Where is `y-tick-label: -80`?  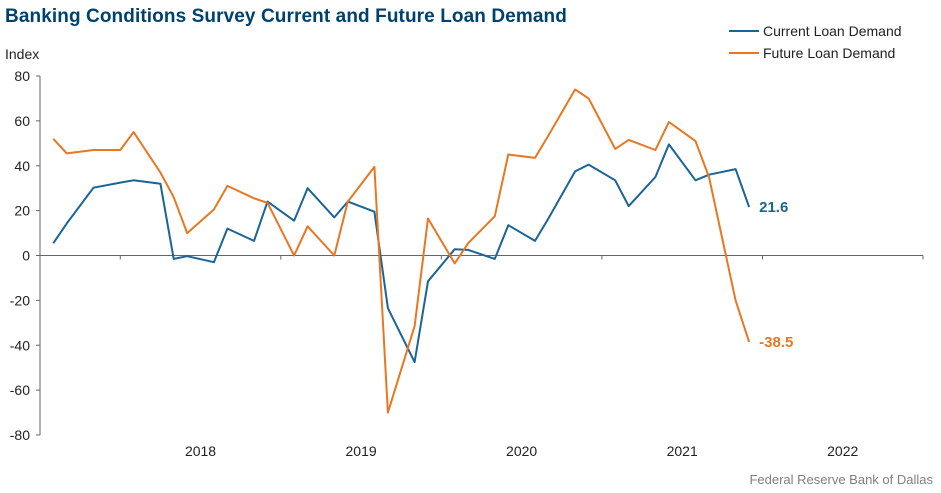 y-tick-label: -80 is located at coordinates (20, 435).